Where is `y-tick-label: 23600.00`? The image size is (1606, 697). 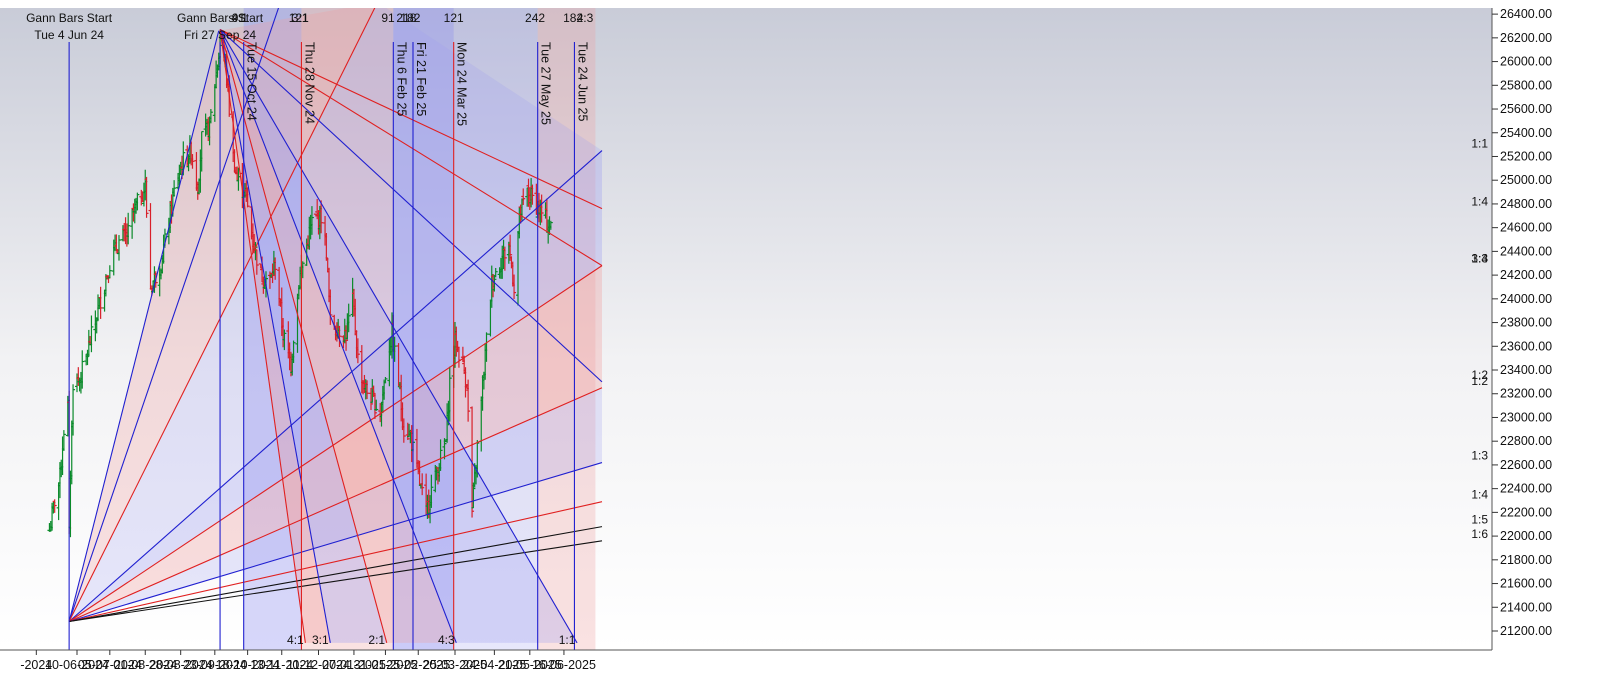
y-tick-label: 23600.00 is located at coordinates (1526, 346).